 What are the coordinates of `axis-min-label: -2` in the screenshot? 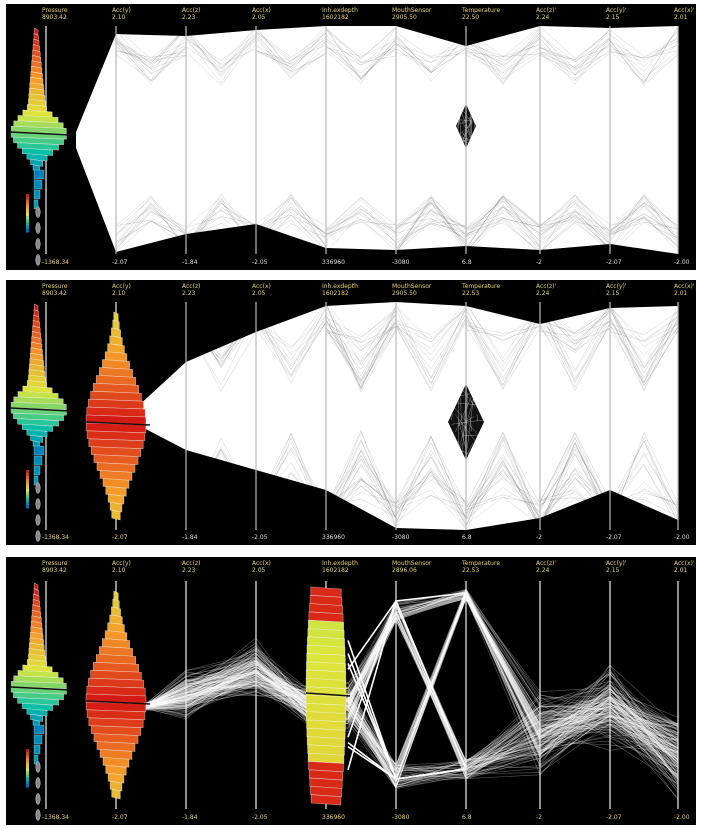 It's located at (539, 537).